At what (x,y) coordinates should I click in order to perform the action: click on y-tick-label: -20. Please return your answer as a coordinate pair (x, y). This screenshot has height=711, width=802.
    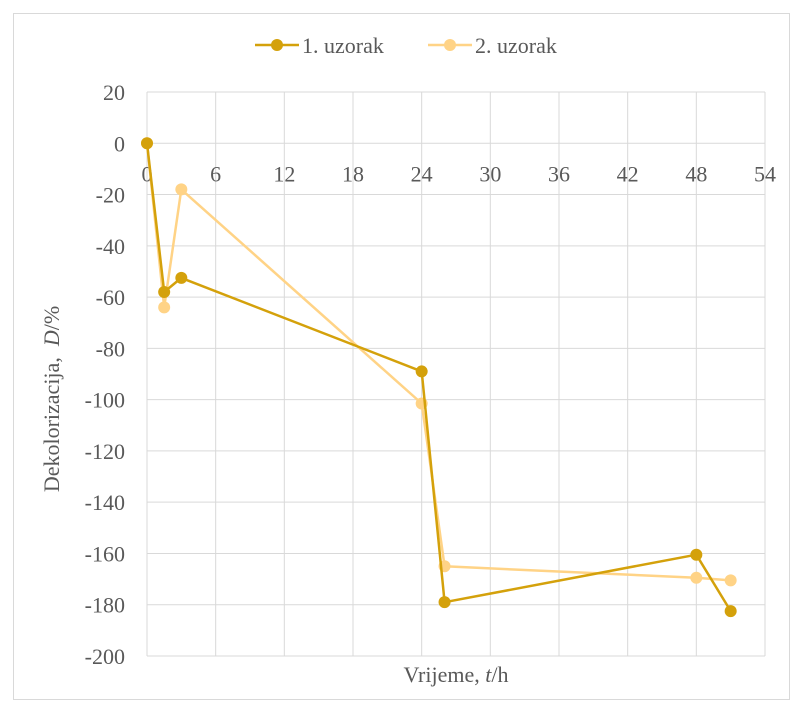
    Looking at the image, I should click on (110, 195).